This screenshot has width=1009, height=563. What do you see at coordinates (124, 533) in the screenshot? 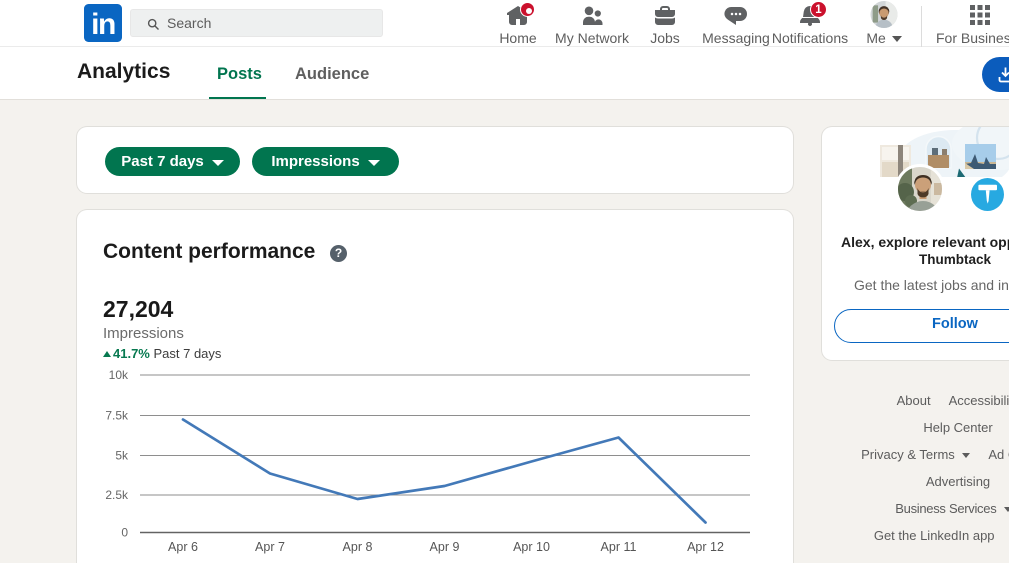
I see `svg-text: 0` at bounding box center [124, 533].